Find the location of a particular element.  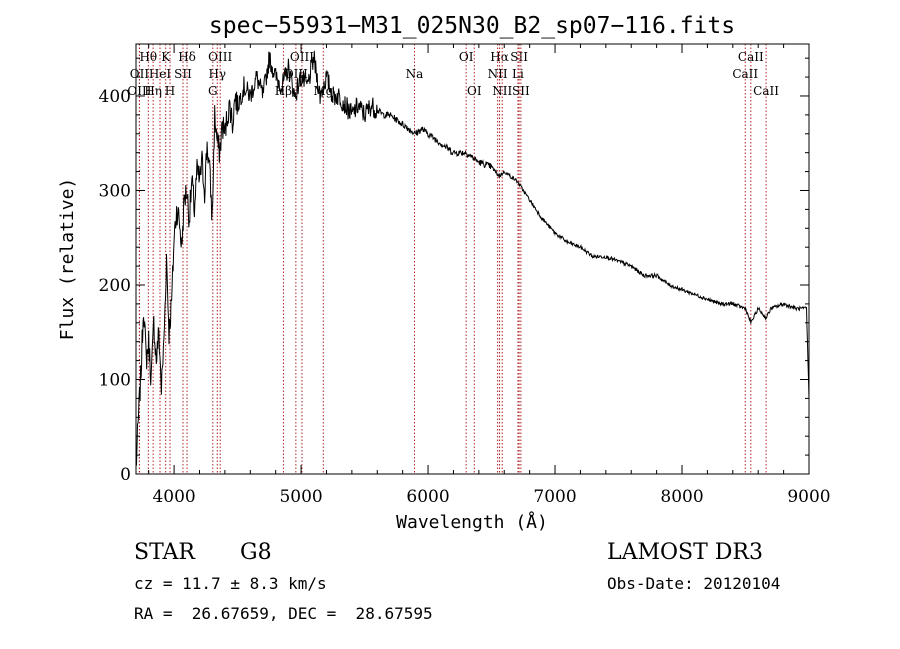

y-tick-label: 100 is located at coordinates (115, 380).